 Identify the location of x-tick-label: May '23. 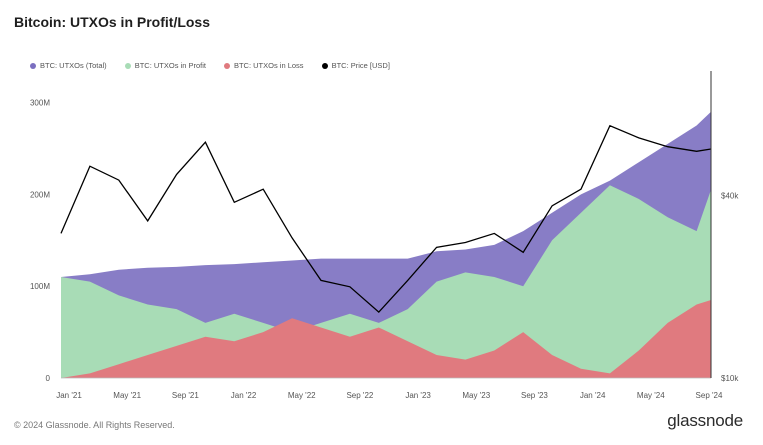
(476, 395).